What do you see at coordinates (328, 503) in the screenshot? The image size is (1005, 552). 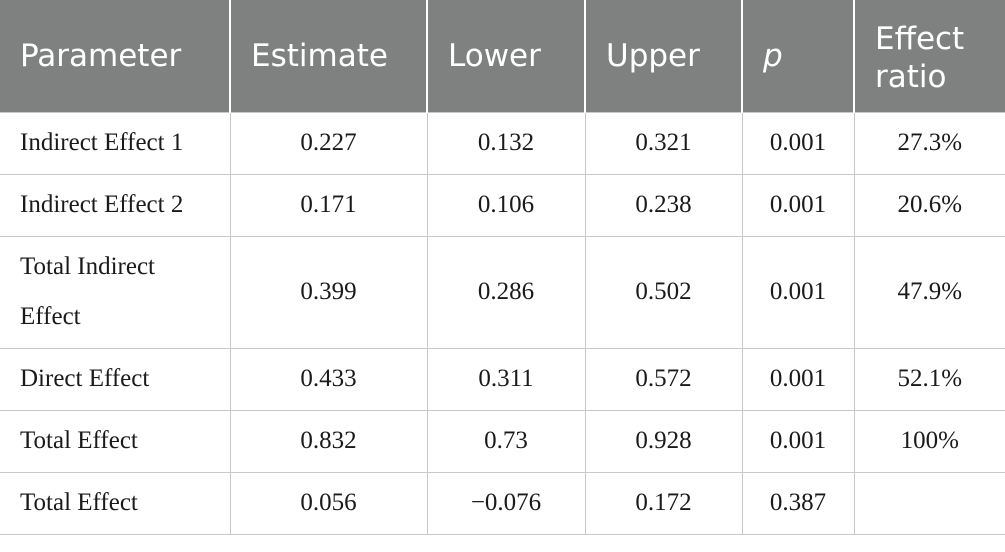 I see `estimate-cell: 0.056` at bounding box center [328, 503].